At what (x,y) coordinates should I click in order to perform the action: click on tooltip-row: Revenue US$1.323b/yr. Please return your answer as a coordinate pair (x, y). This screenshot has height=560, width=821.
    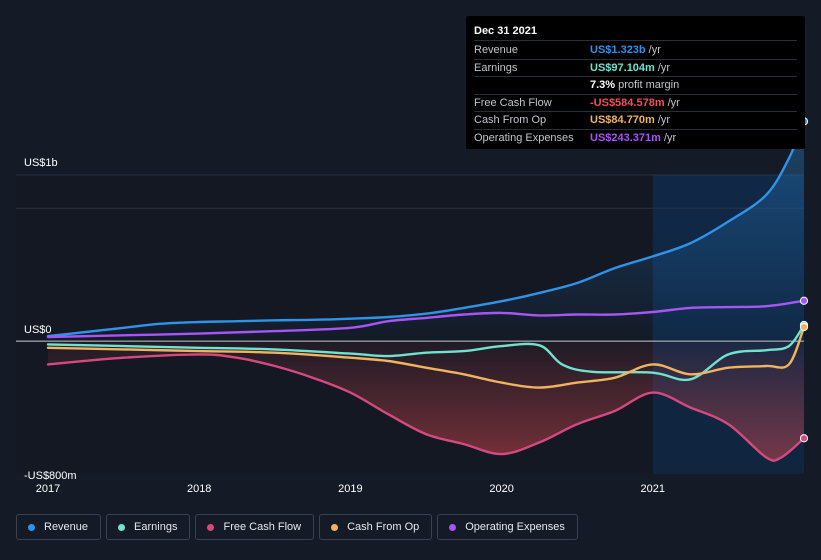
    Looking at the image, I should click on (635, 51).